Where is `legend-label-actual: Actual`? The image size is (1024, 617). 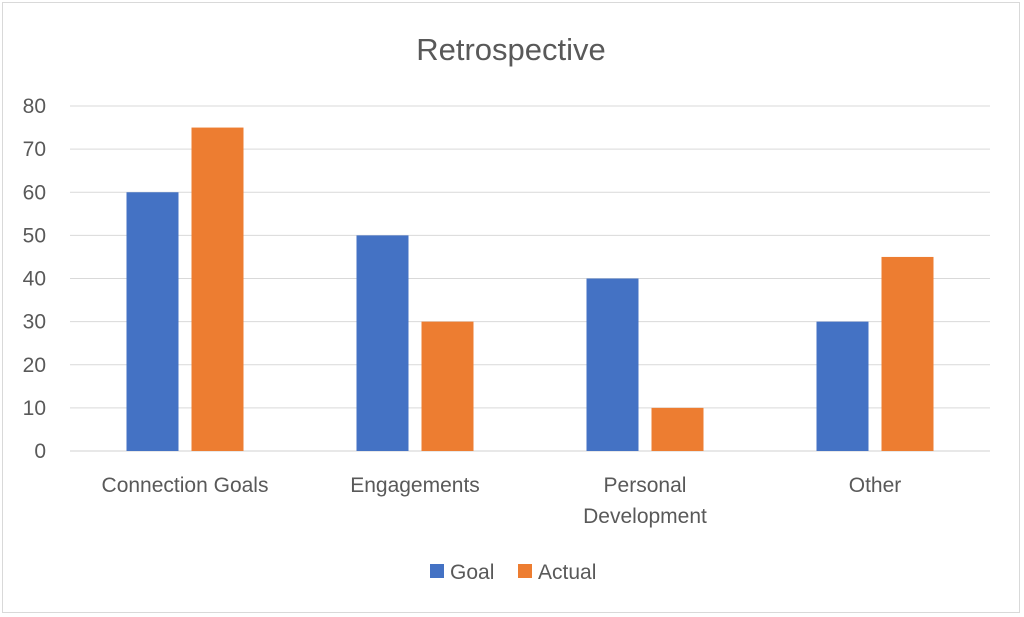
legend-label-actual: Actual is located at coordinates (567, 572).